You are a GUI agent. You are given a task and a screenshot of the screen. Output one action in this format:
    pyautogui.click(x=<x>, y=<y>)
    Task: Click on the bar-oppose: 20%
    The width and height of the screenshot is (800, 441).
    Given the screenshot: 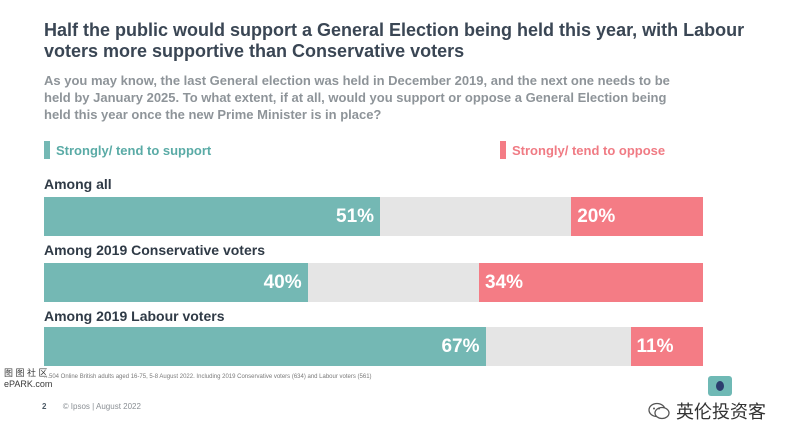 What is the action you would take?
    pyautogui.click(x=637, y=216)
    